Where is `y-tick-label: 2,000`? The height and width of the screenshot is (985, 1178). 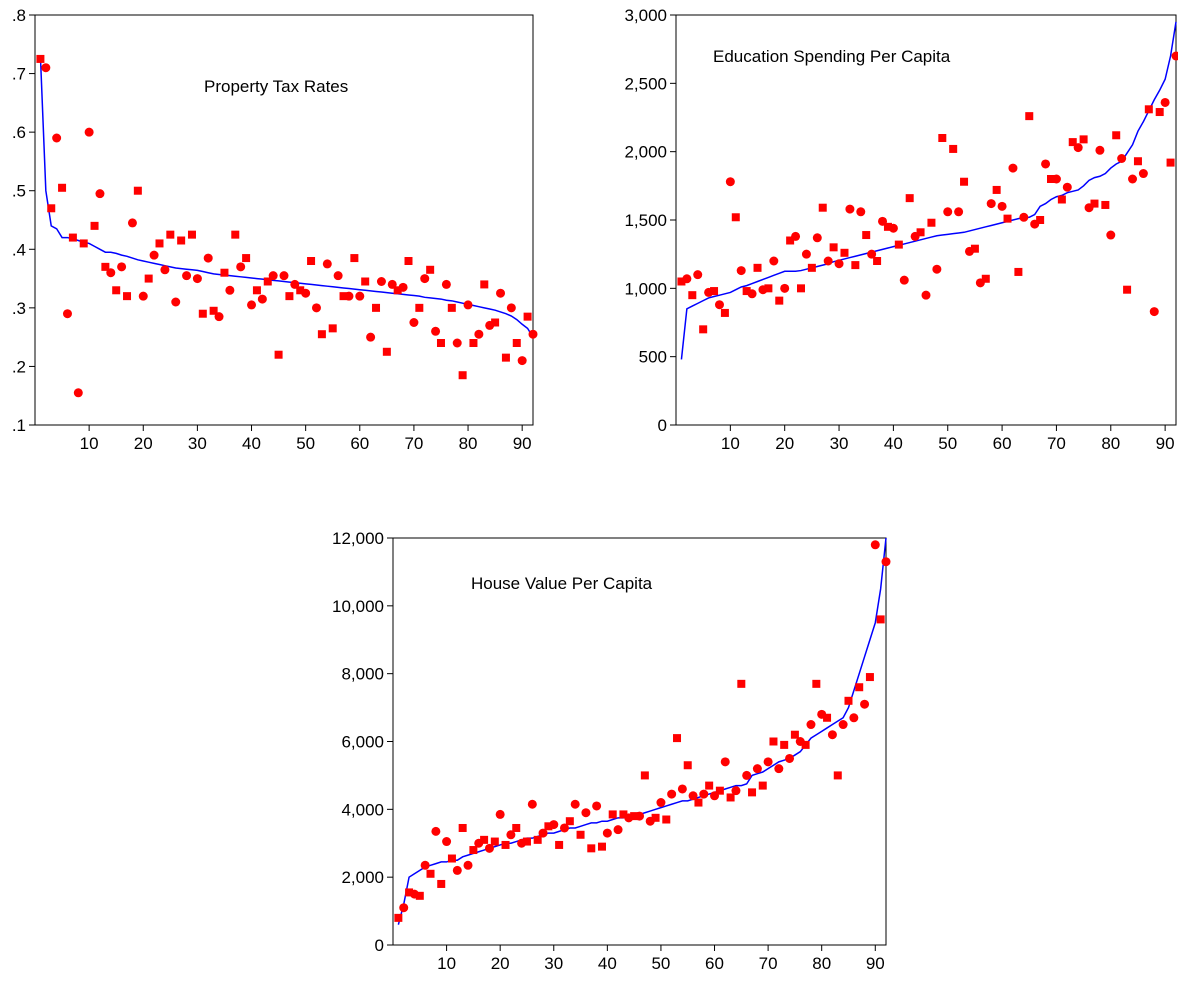
y-tick-label: 2,000 is located at coordinates (645, 152).